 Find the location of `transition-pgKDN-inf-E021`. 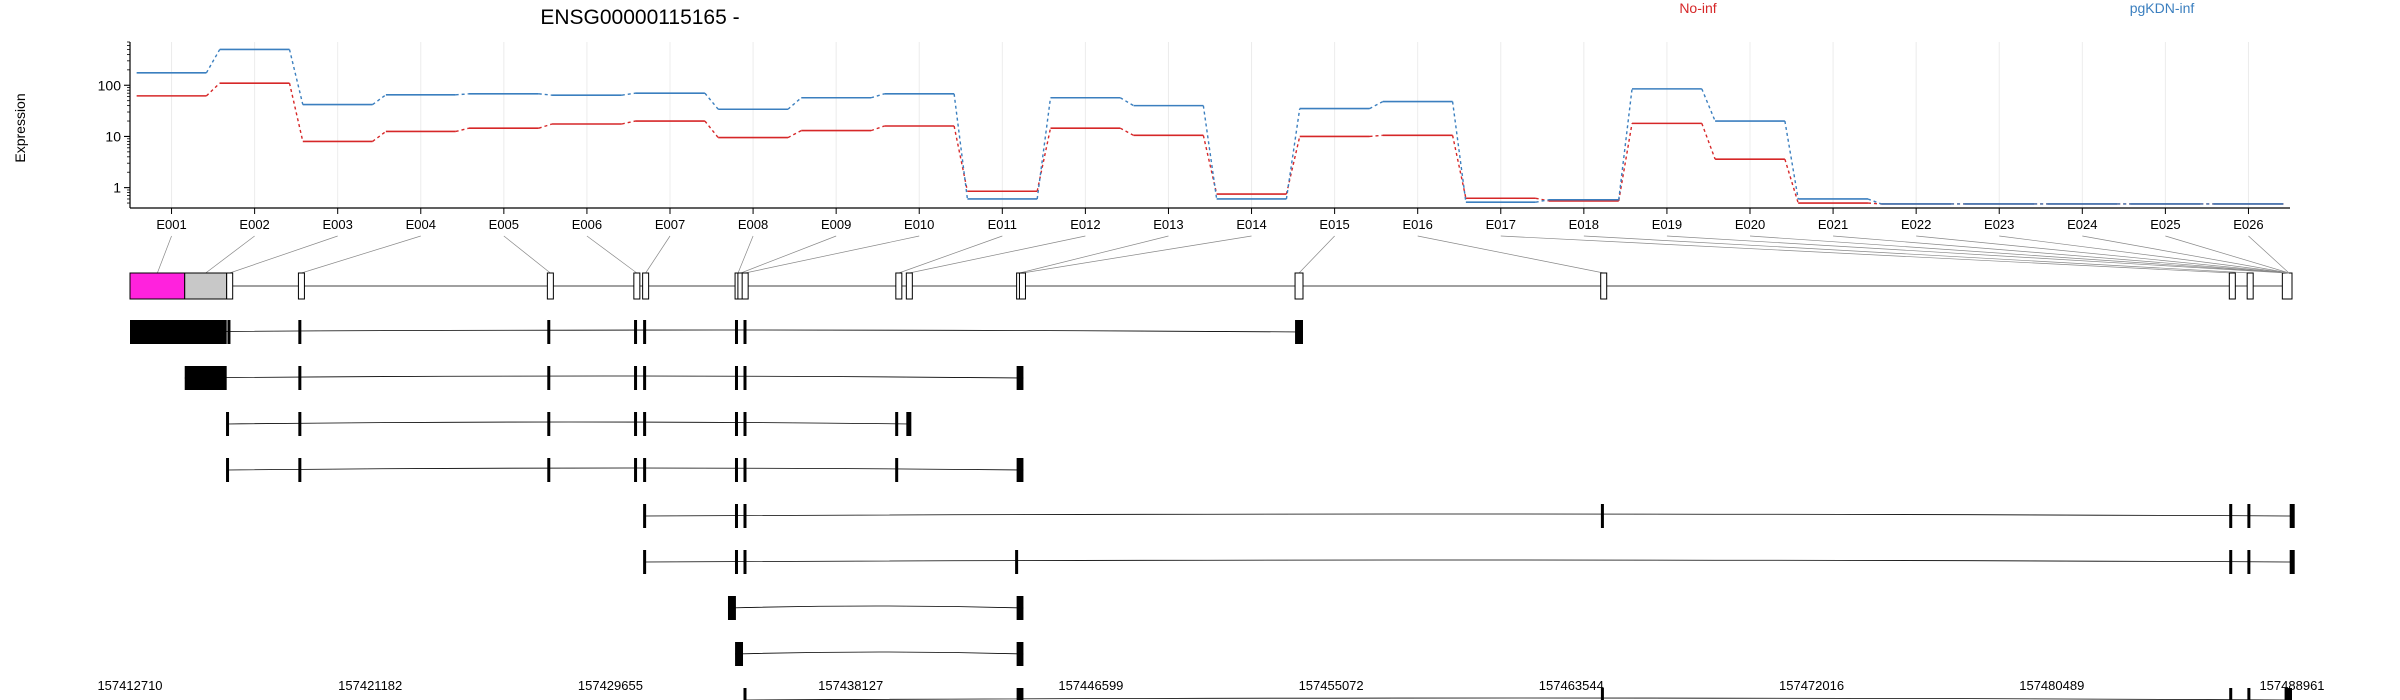

transition-pgKDN-inf-E021 is located at coordinates (1874, 201).